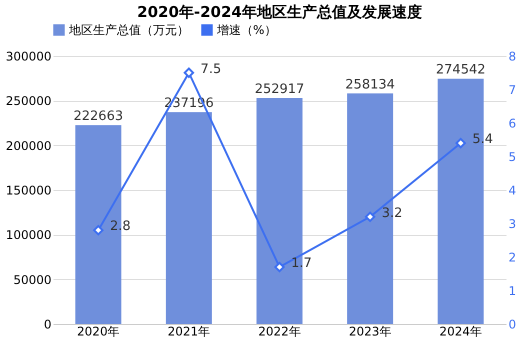 Image resolution: width=521 pixels, height=342 pixels. What do you see at coordinates (246, 30) in the screenshot?
I see `legend-label: 增速（%）` at bounding box center [246, 30].